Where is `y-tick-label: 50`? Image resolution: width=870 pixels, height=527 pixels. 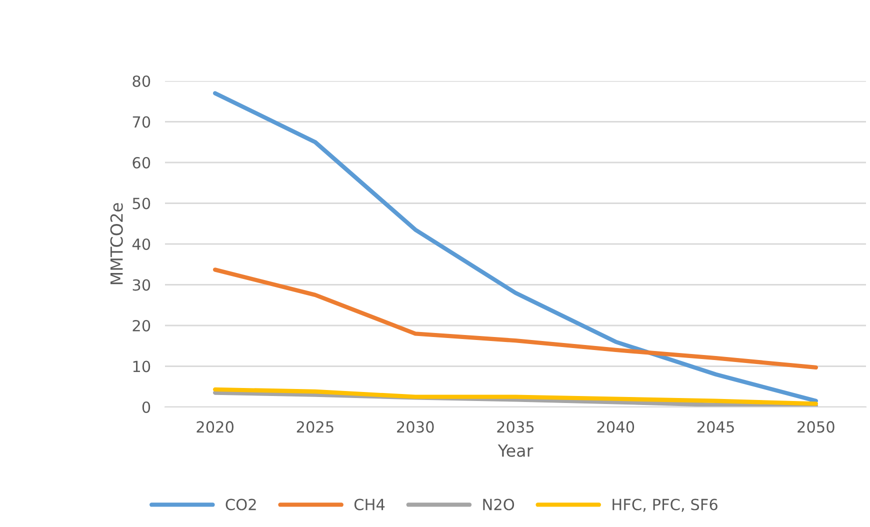 y-tick-label: 50 is located at coordinates (141, 204).